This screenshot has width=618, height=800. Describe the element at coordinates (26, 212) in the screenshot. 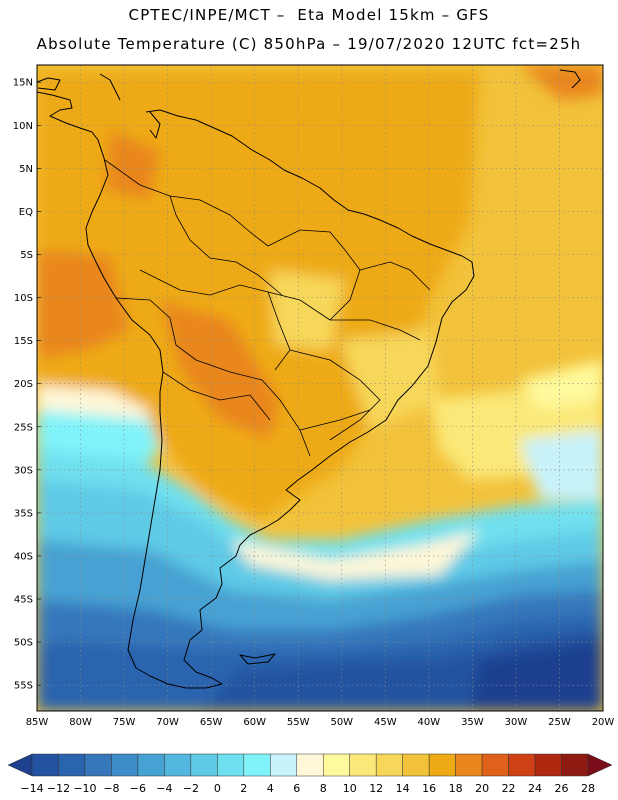

I see `lat-tick-label: EQ` at that location.